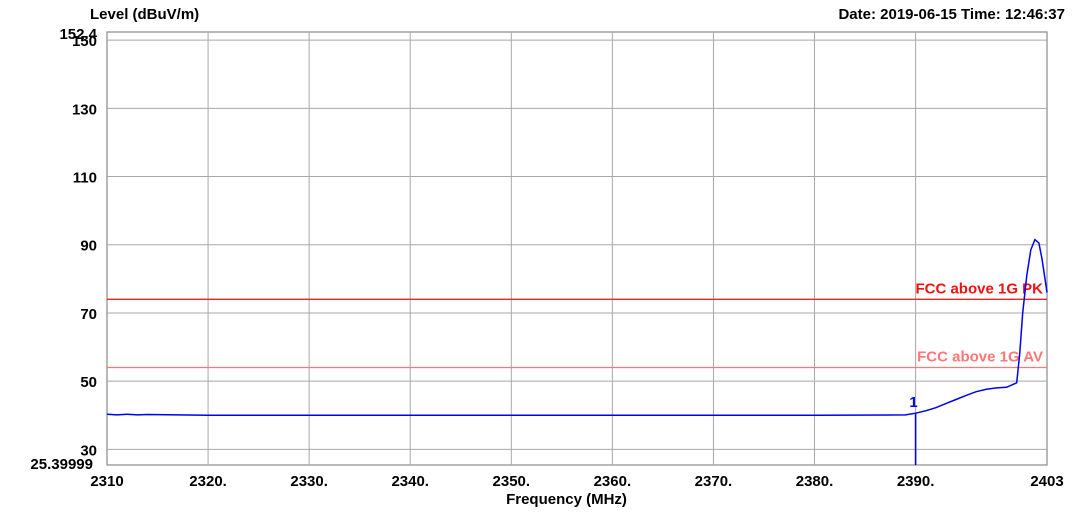 This screenshot has width=1073, height=515. I want to click on x-tick-label: 2370., so click(714, 481).